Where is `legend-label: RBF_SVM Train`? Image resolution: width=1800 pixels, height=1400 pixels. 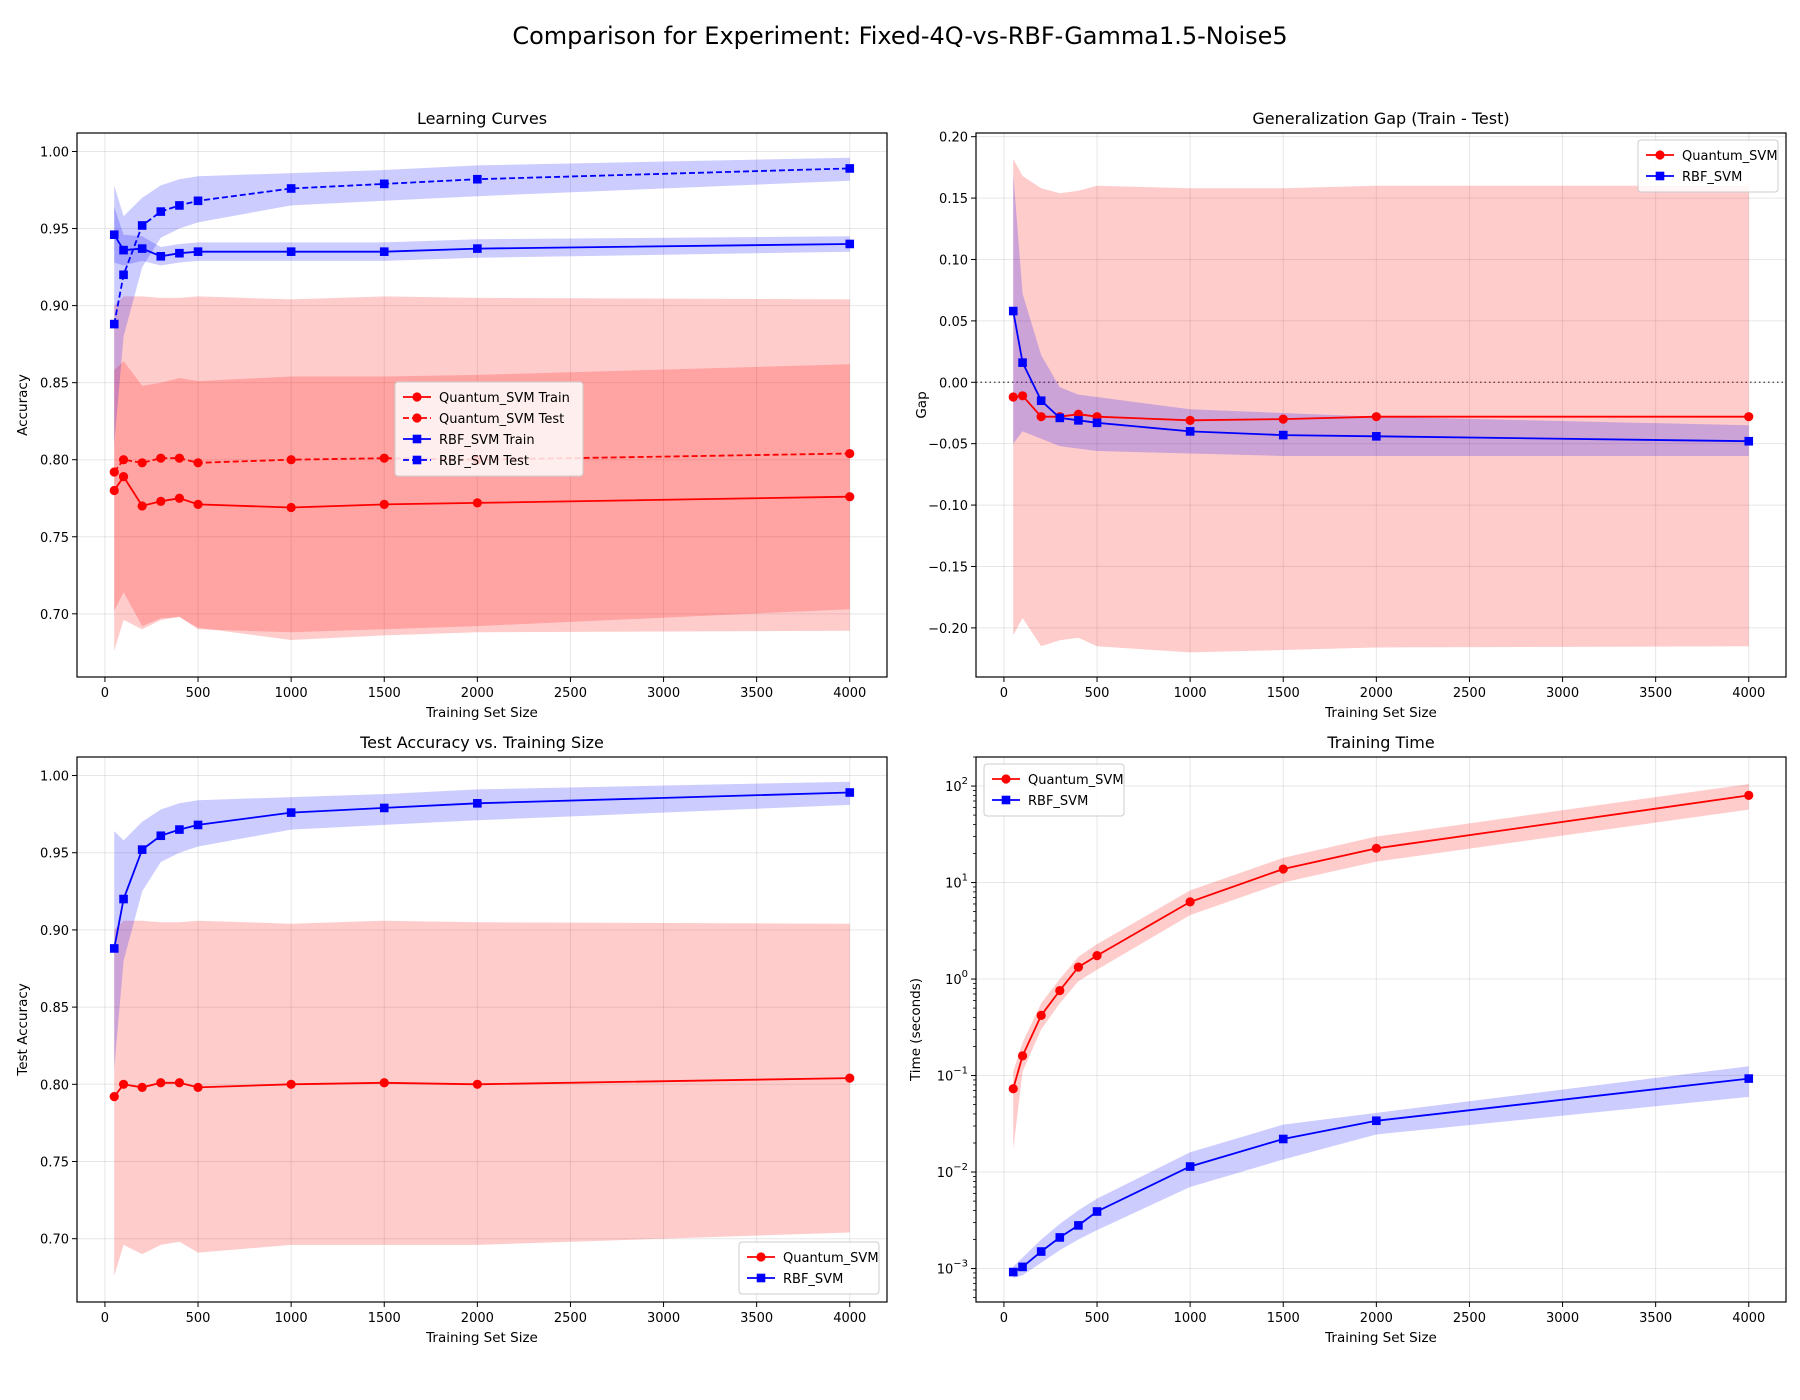
legend-label: RBF_SVM Train is located at coordinates (487, 440).